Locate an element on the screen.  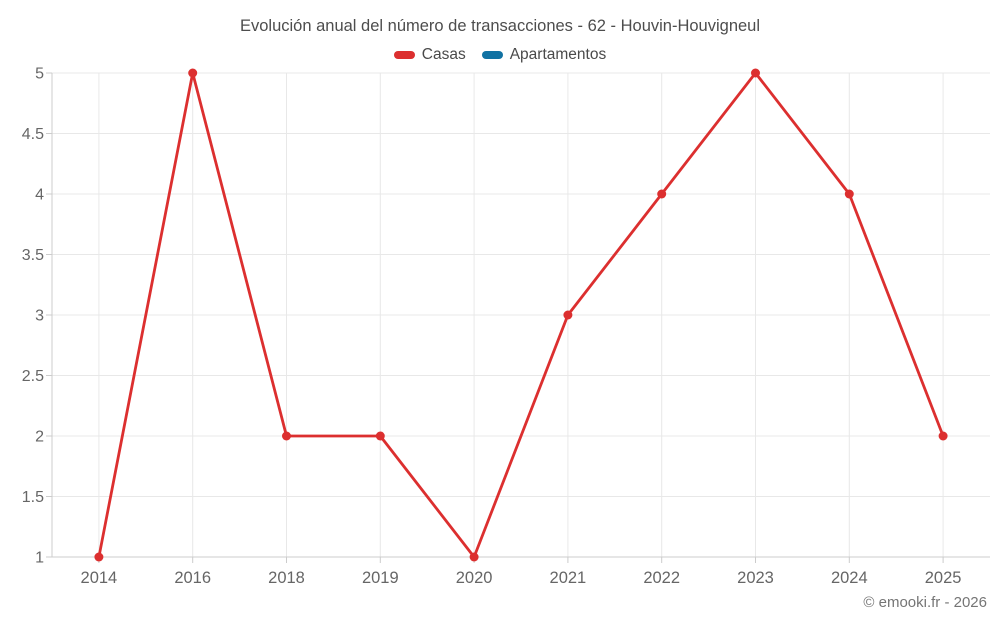
legend-swatch-casas-icon is located at coordinates (404, 55).